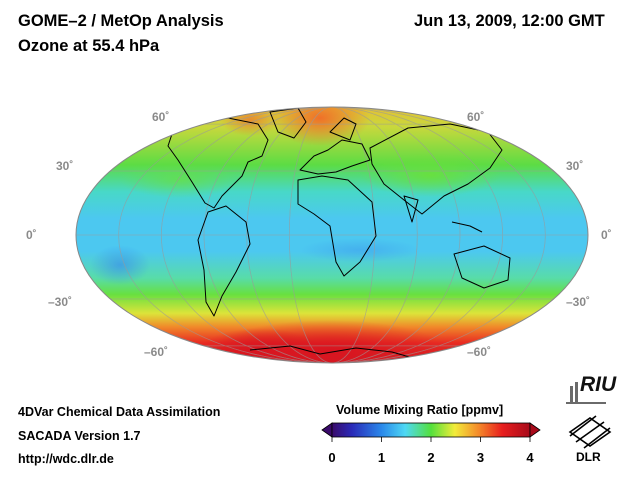 The height and width of the screenshot is (480, 640). I want to click on colorbar-tick-label: 2, so click(431, 457).